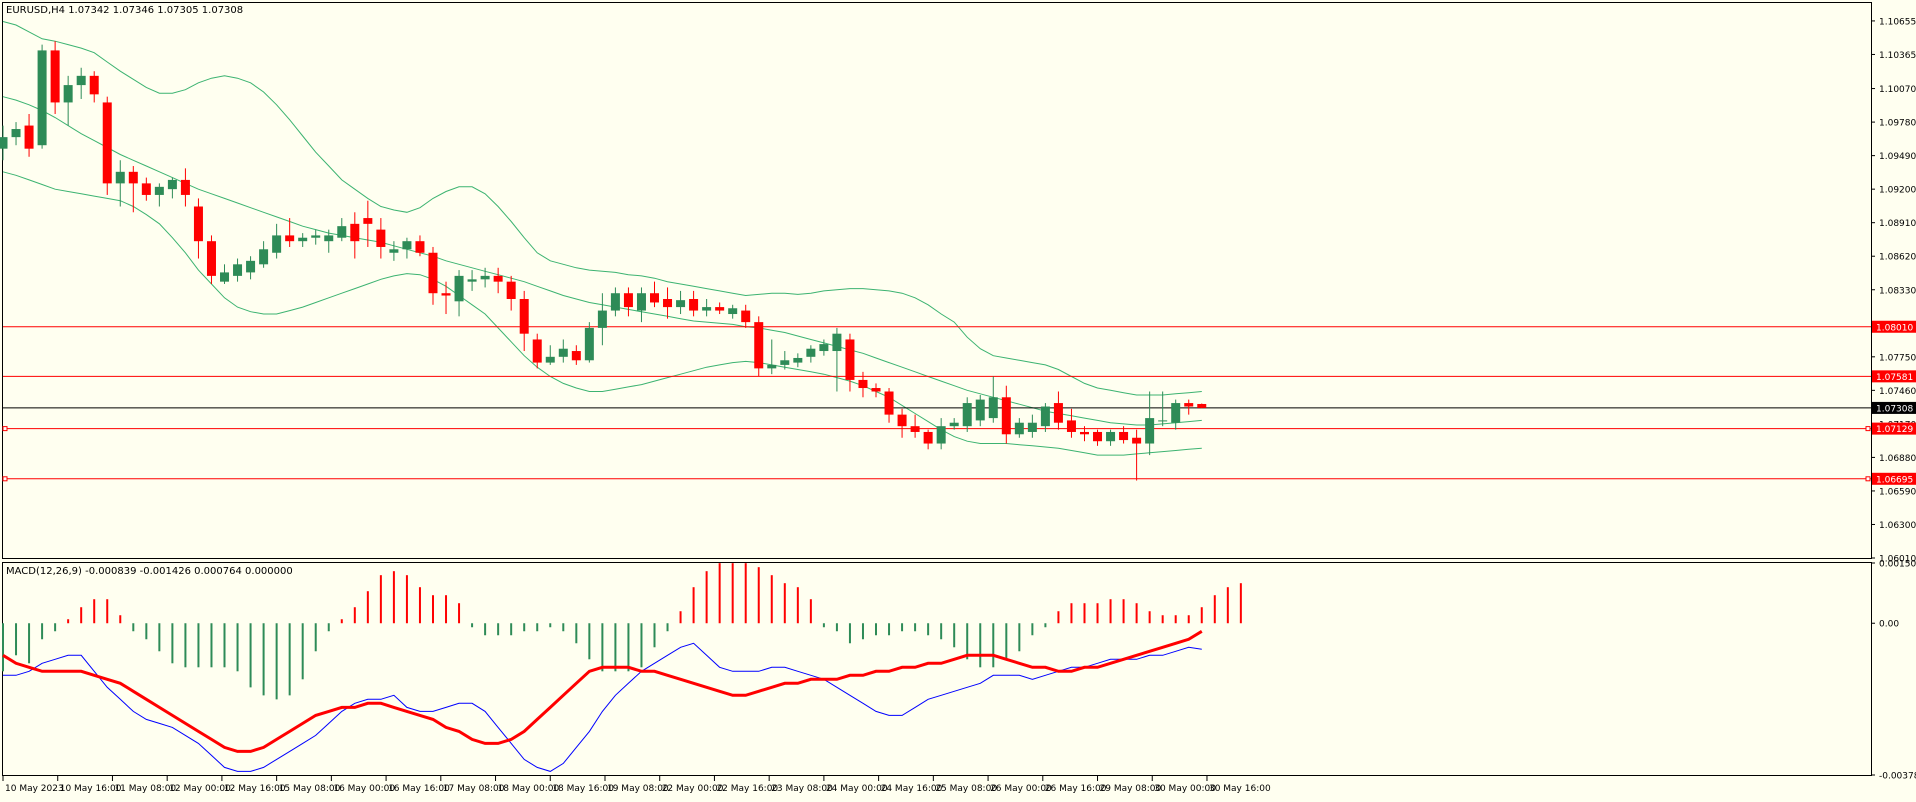 The width and height of the screenshot is (1916, 802). I want to click on level-anchor-left, so click(5, 479).